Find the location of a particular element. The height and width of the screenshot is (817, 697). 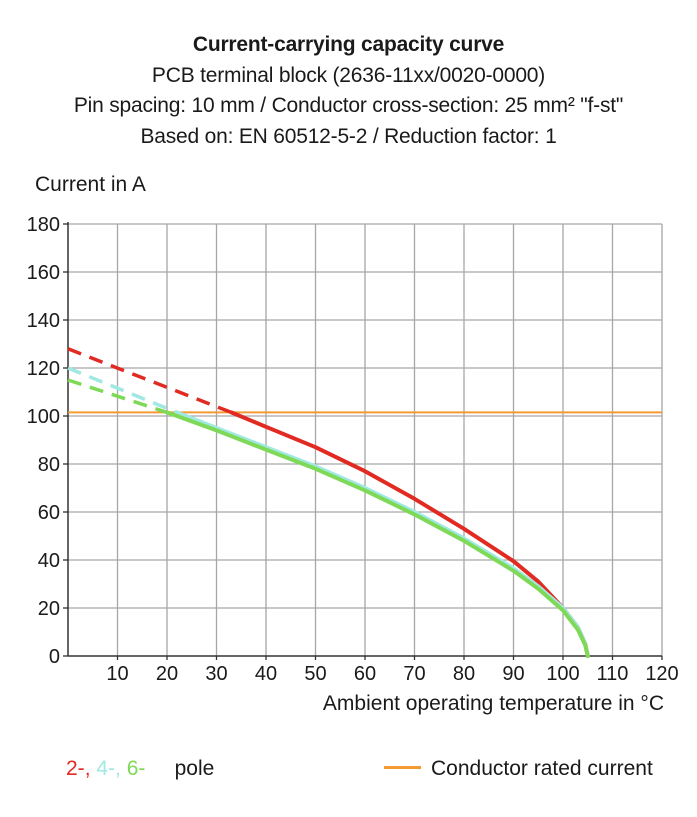

x-tick-label: 120 is located at coordinates (661, 674).